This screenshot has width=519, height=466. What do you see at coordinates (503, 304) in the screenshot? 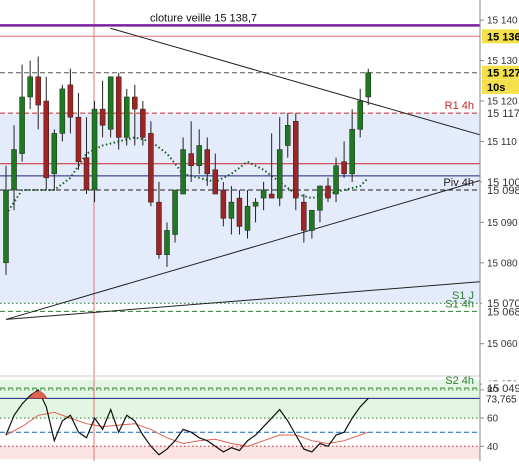
I see `price-label: 15 070` at bounding box center [503, 304].